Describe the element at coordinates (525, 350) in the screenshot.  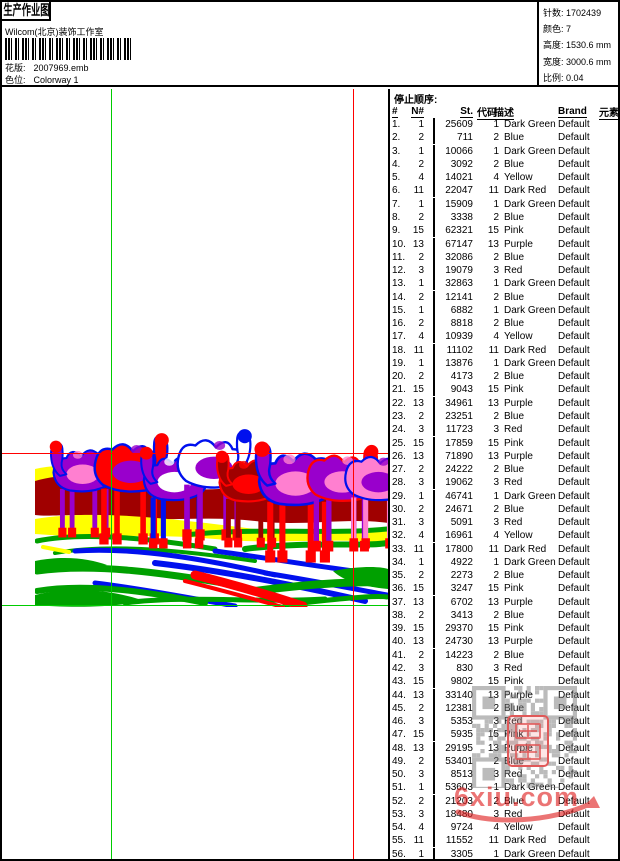
I see `row-description: Dark Red` at that location.